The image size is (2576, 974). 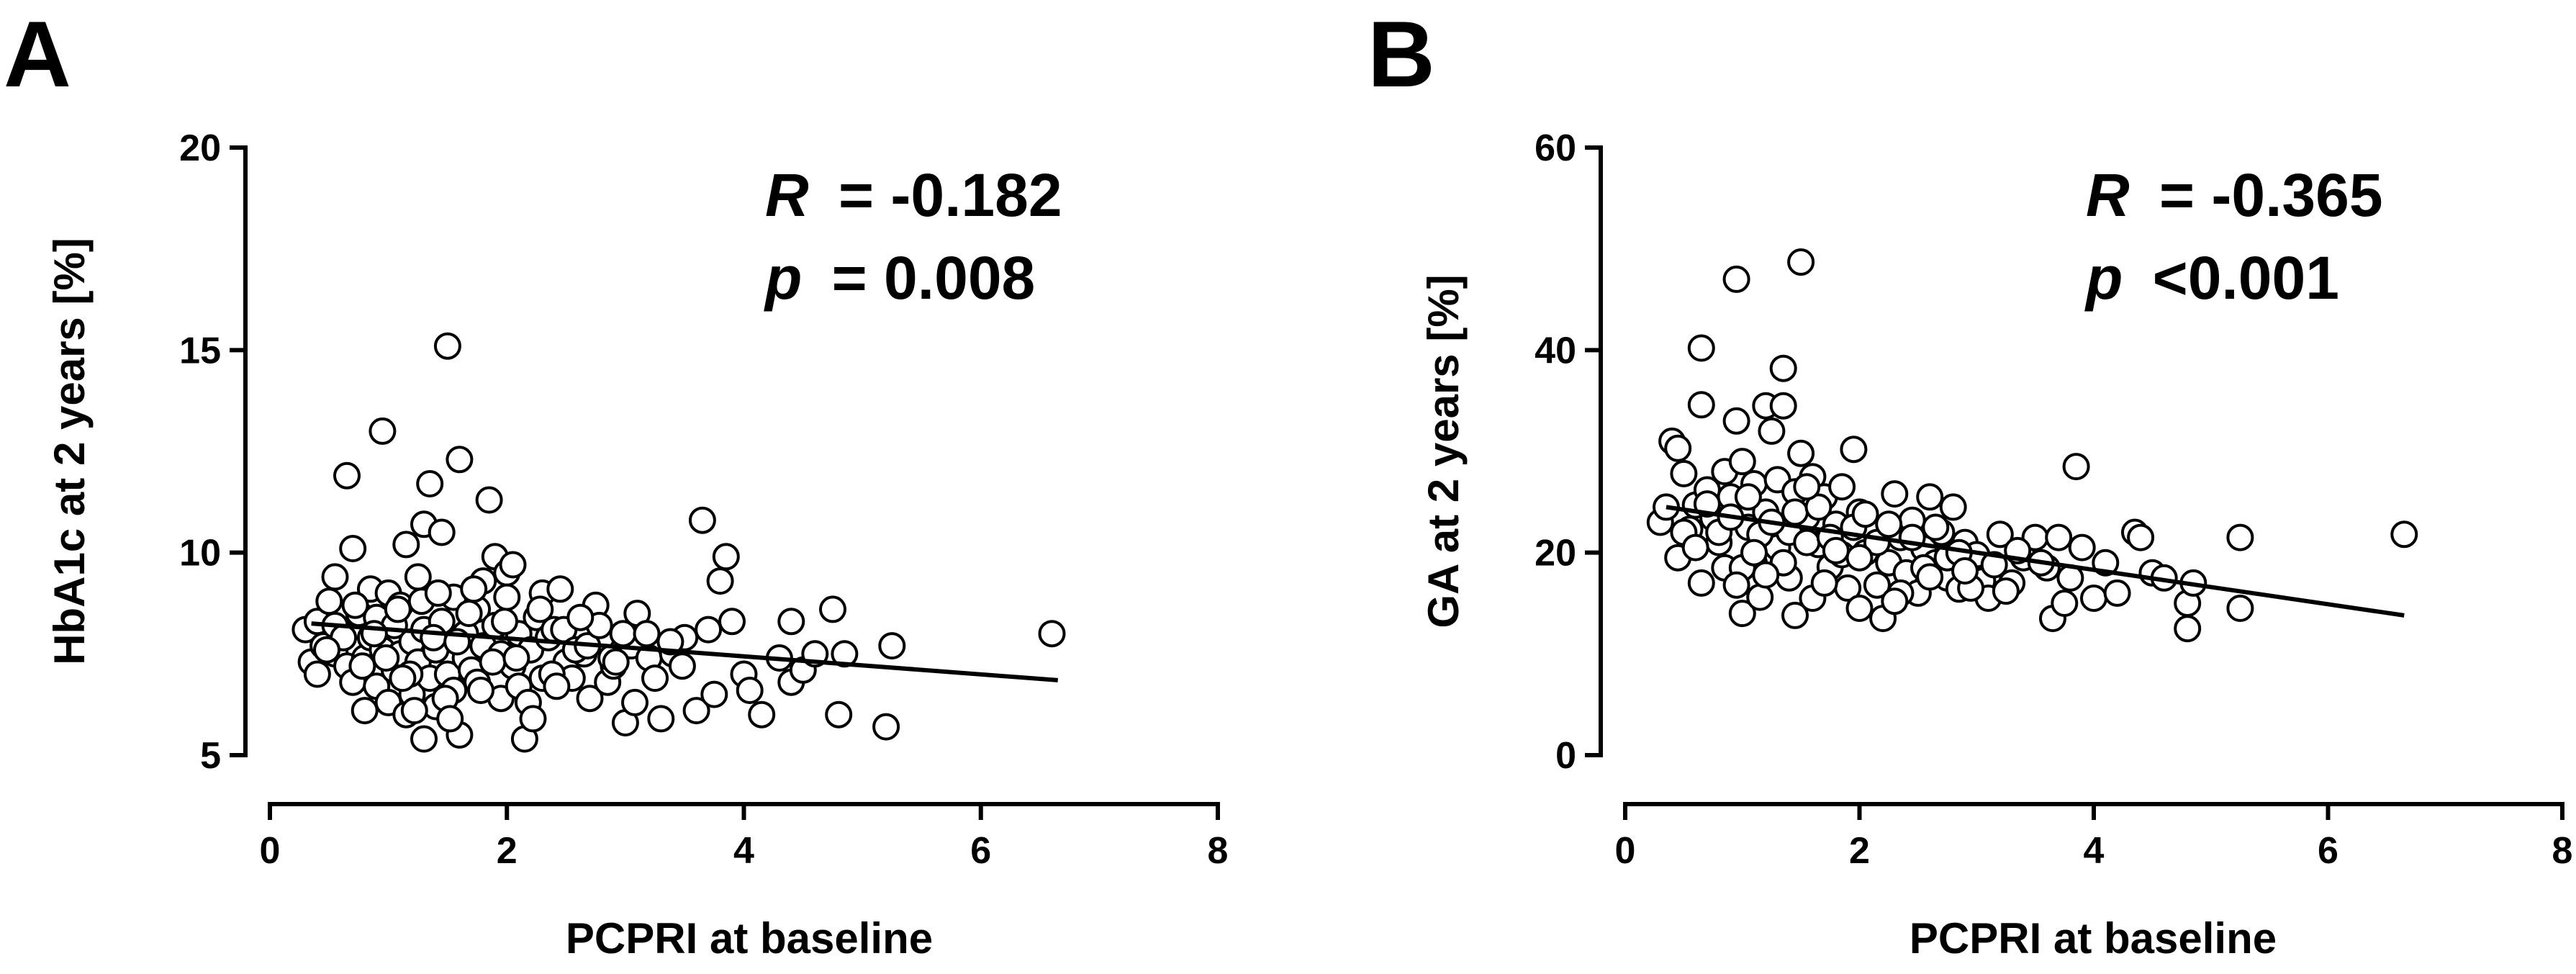 I want to click on y-axis-title-b: GA at 2 years [%], so click(x=1443, y=451).